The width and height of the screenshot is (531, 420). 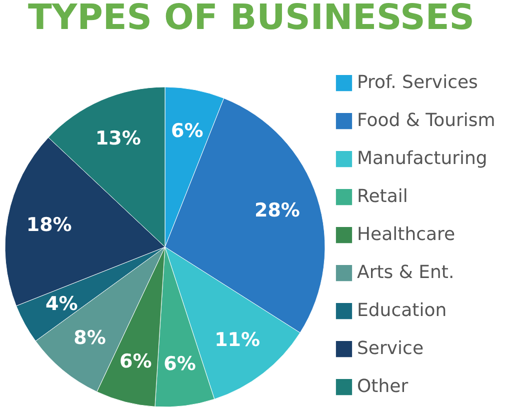 I want to click on chart-title: TYPES OF BUSINESSES, so click(x=251, y=19).